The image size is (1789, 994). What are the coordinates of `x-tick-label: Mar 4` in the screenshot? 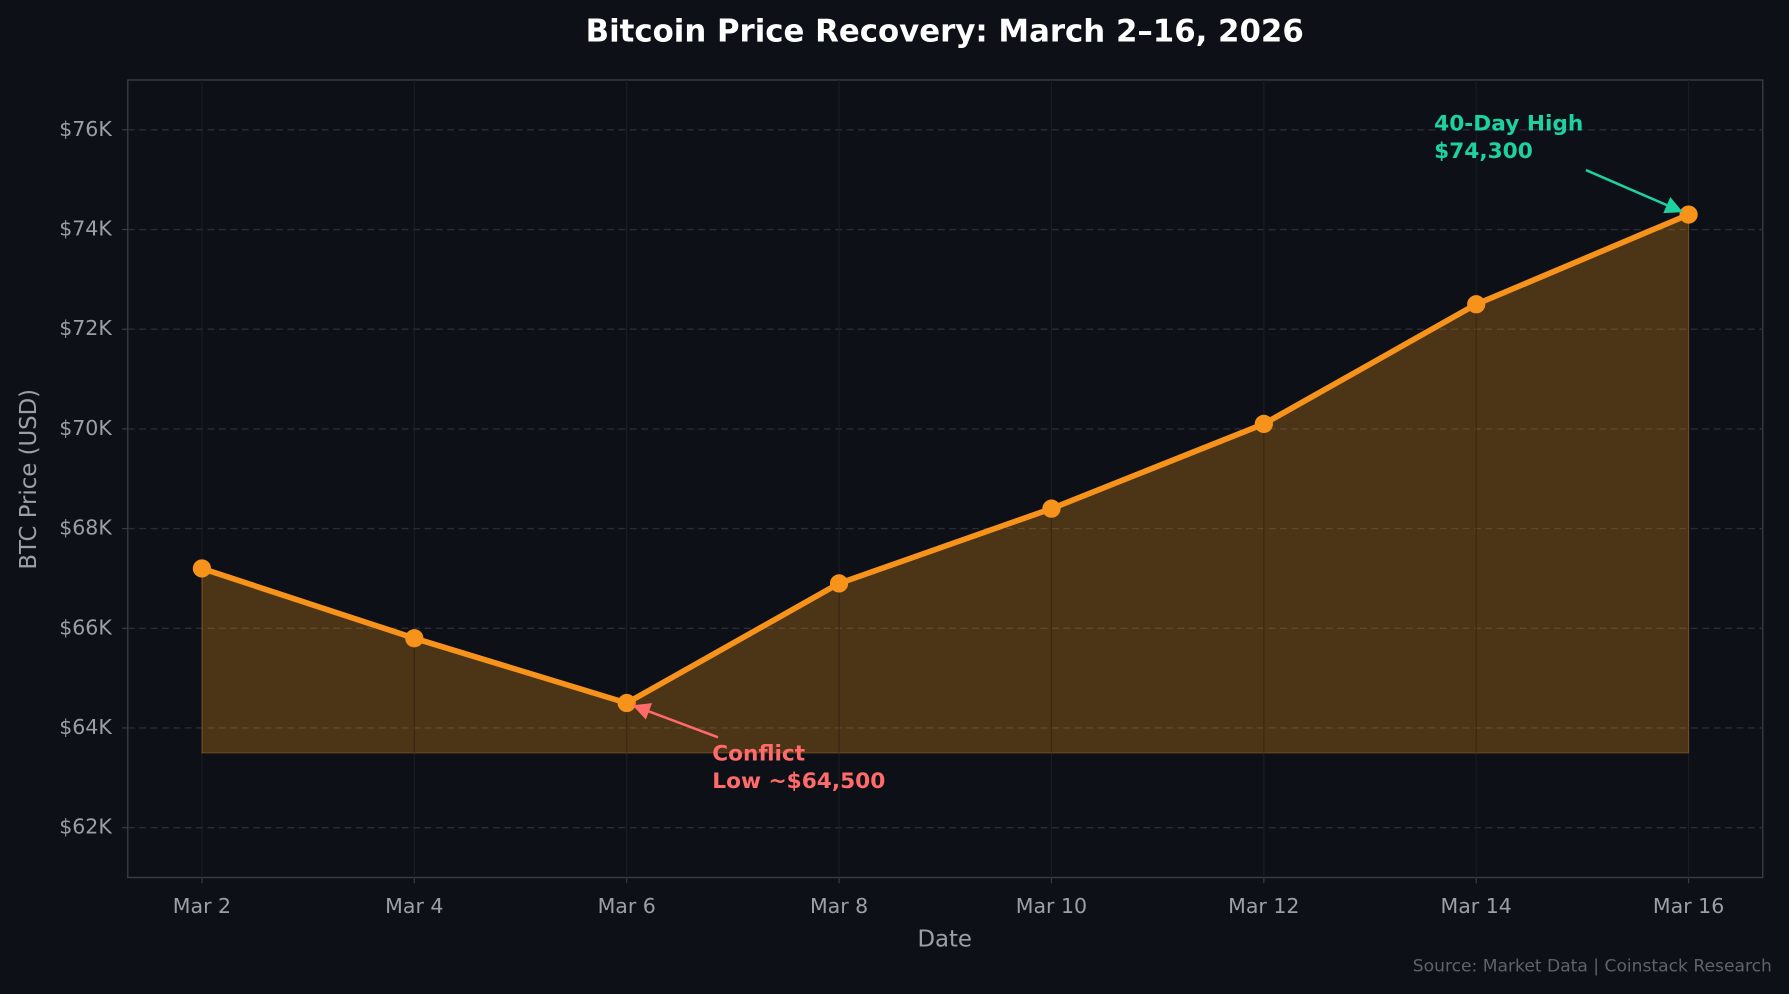 It's located at (414, 906).